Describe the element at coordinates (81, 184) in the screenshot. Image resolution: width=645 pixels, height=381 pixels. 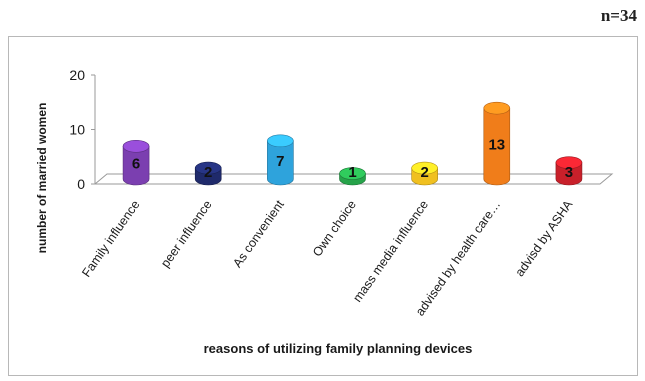
I see `y-tick-label: 0` at that location.